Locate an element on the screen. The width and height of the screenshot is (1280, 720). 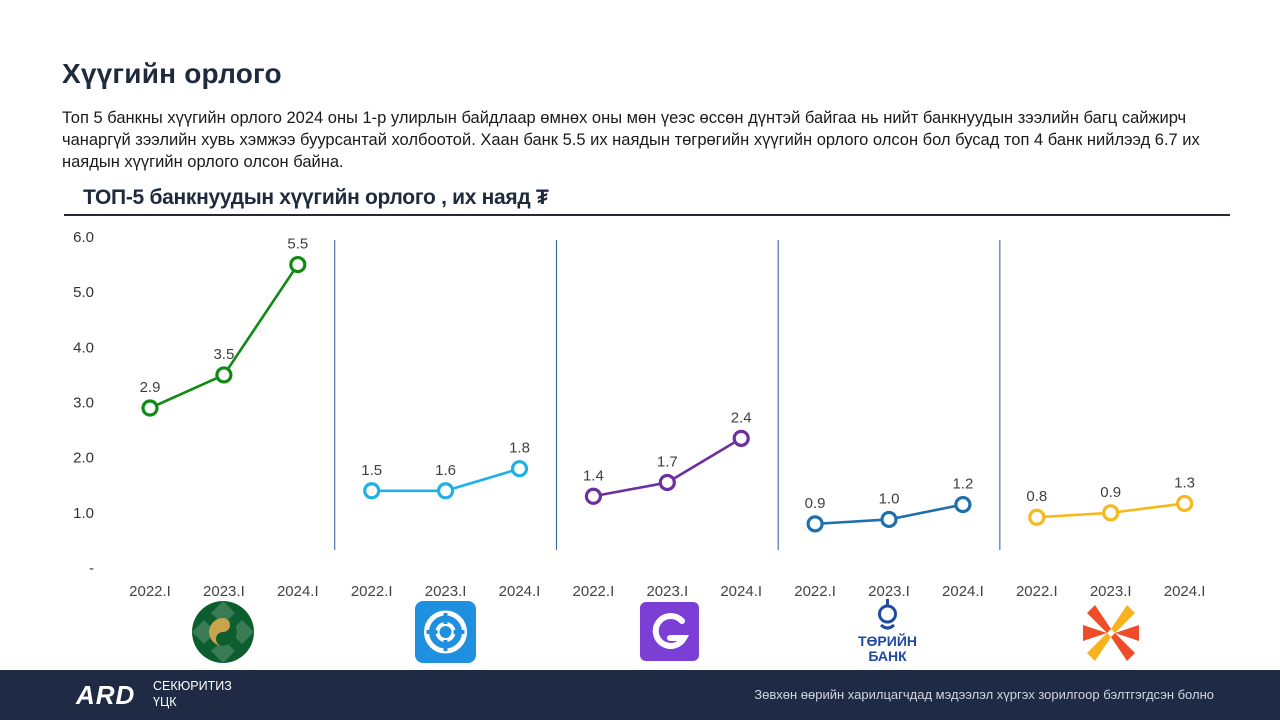
data-label: 0.8 is located at coordinates (1036, 496).